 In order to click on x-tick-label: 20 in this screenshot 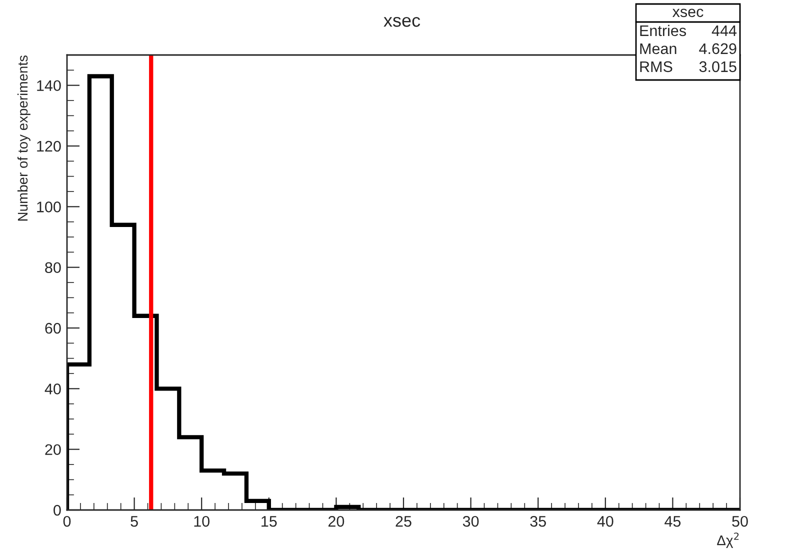, I will do `click(336, 521)`.